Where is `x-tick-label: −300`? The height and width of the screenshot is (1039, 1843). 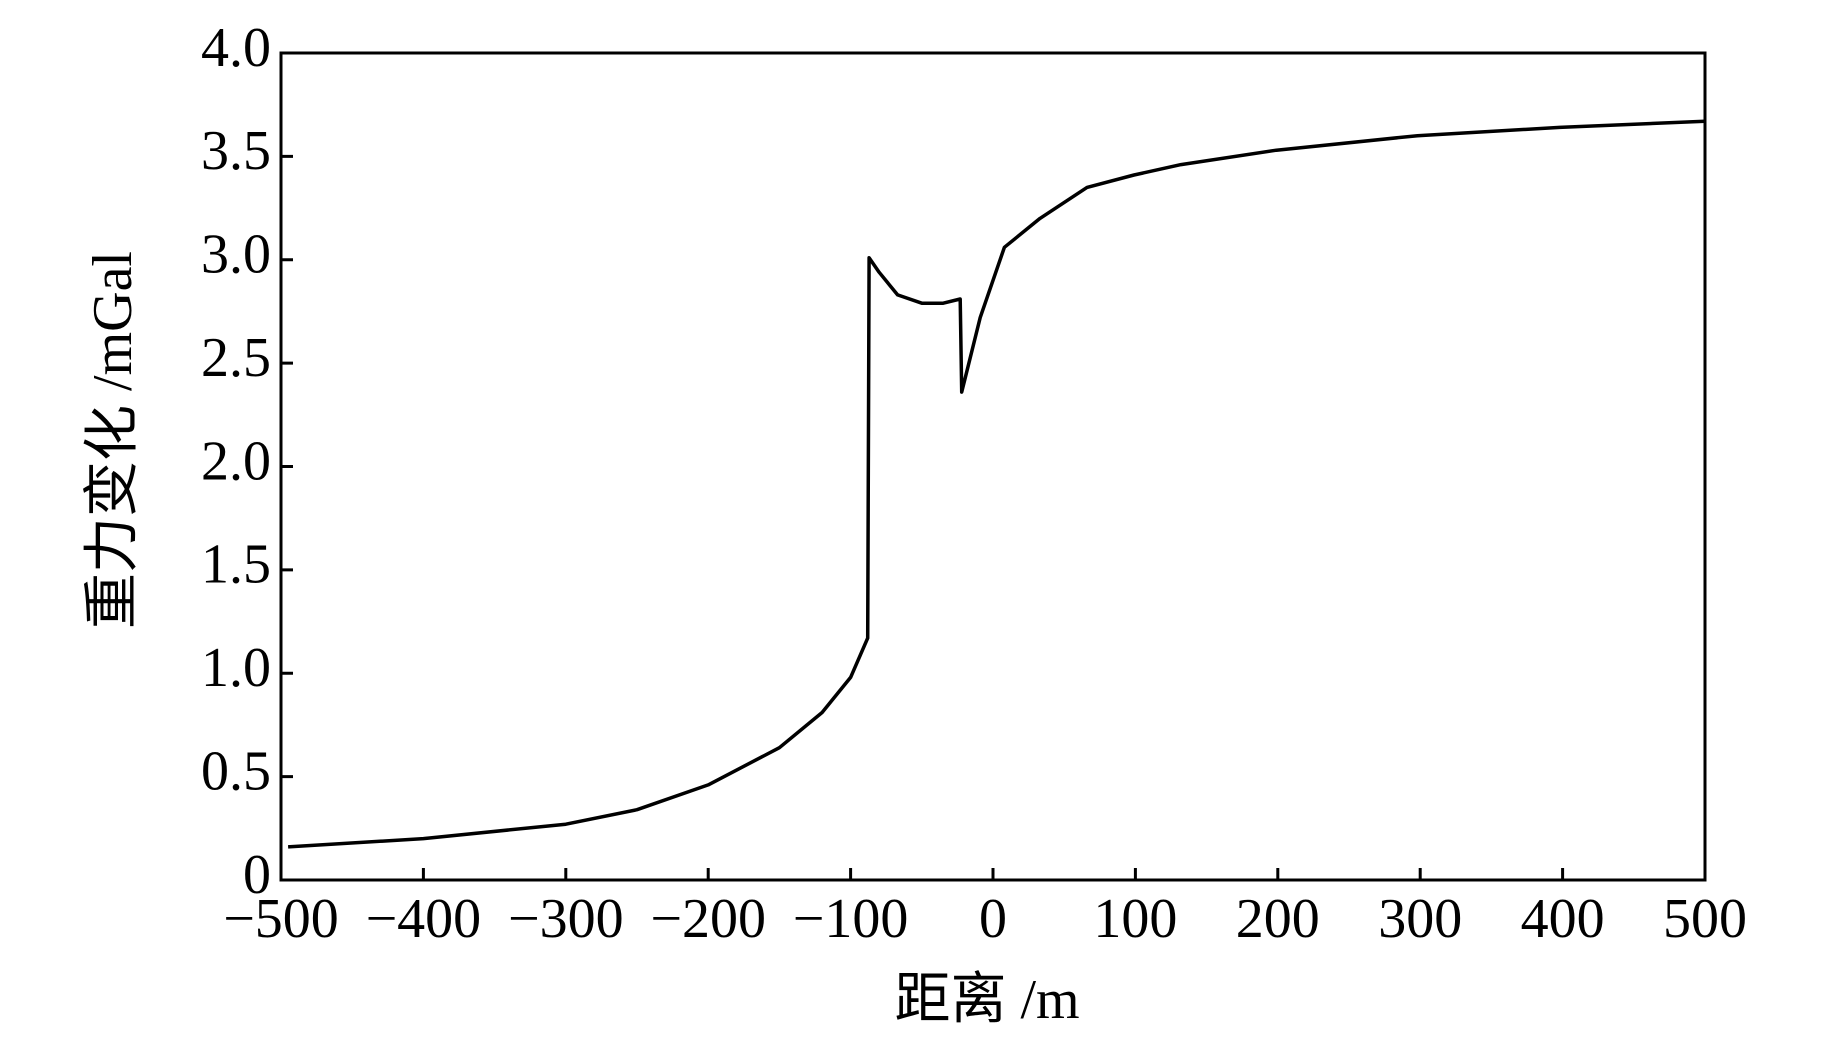
x-tick-label: −300 is located at coordinates (566, 919).